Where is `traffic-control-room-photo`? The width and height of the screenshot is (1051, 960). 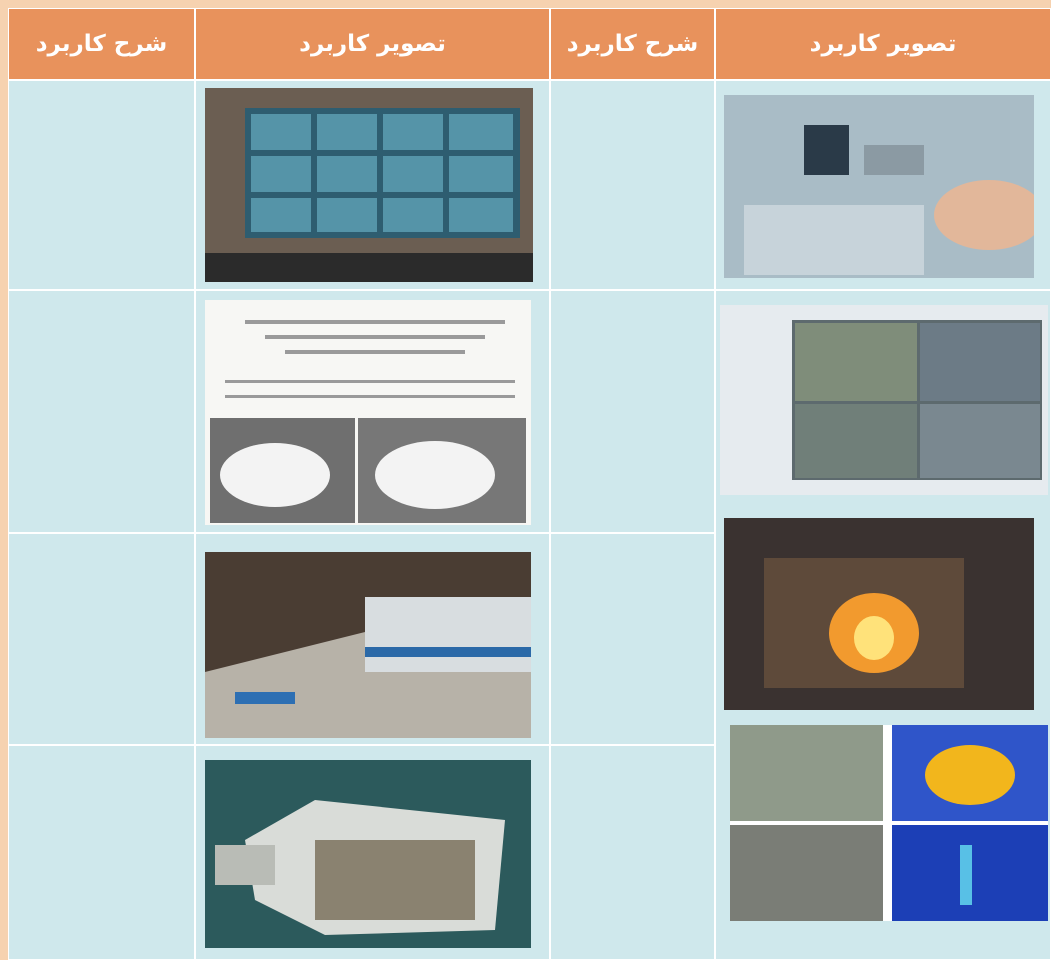
traffic-control-room-photo is located at coordinates (369, 185).